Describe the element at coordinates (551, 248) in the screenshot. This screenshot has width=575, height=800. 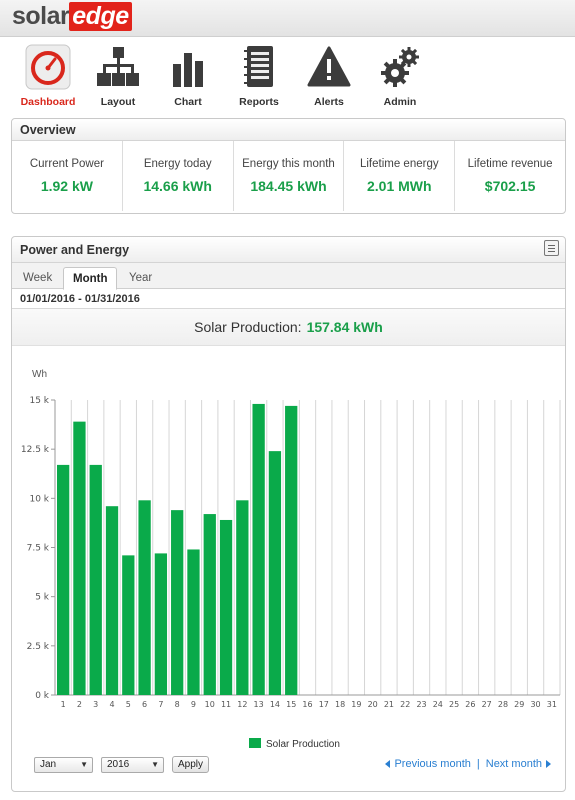
I see `export-icon` at that location.